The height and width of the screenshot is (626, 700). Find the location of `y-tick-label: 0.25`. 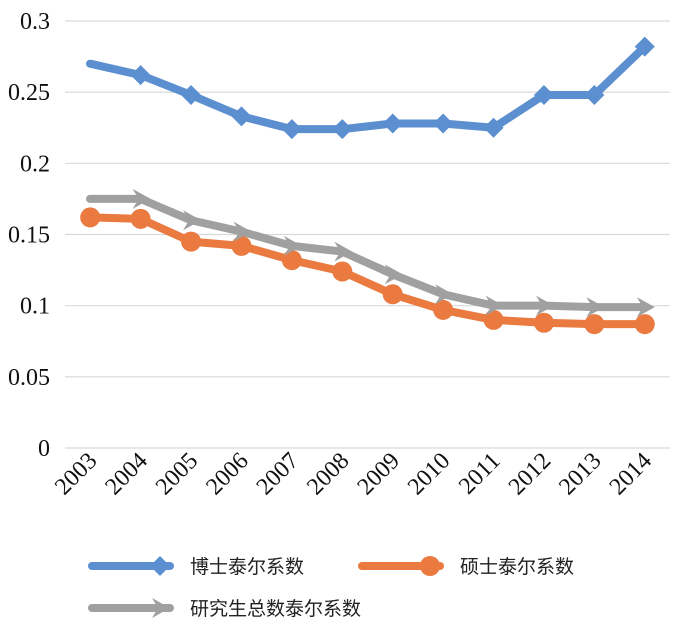

y-tick-label: 0.25 is located at coordinates (29, 93).